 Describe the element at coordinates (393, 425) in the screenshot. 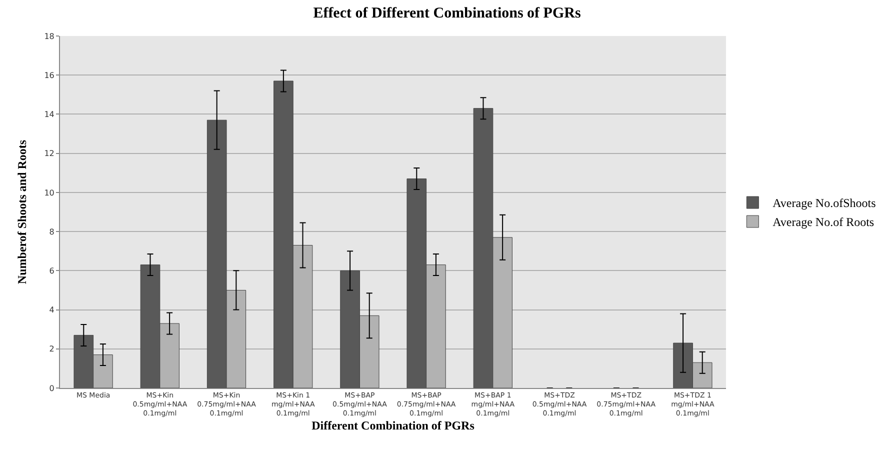

I see `x-axis-title: Different Combination of PGRs` at that location.